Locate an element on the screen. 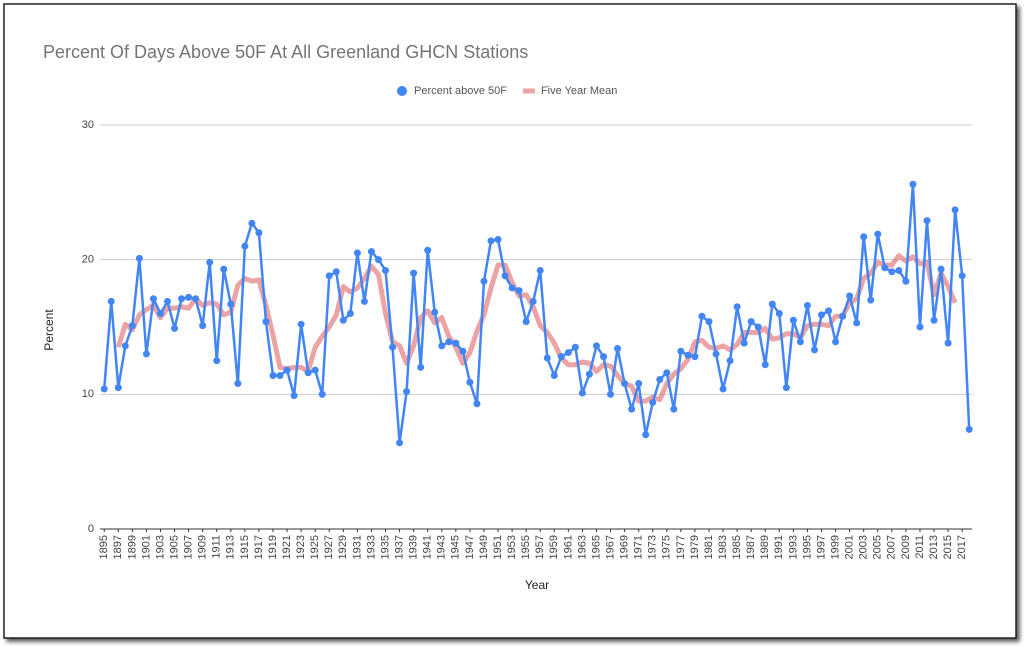 This screenshot has width=1024, height=646. x-tick-label: 2003 is located at coordinates (864, 547).